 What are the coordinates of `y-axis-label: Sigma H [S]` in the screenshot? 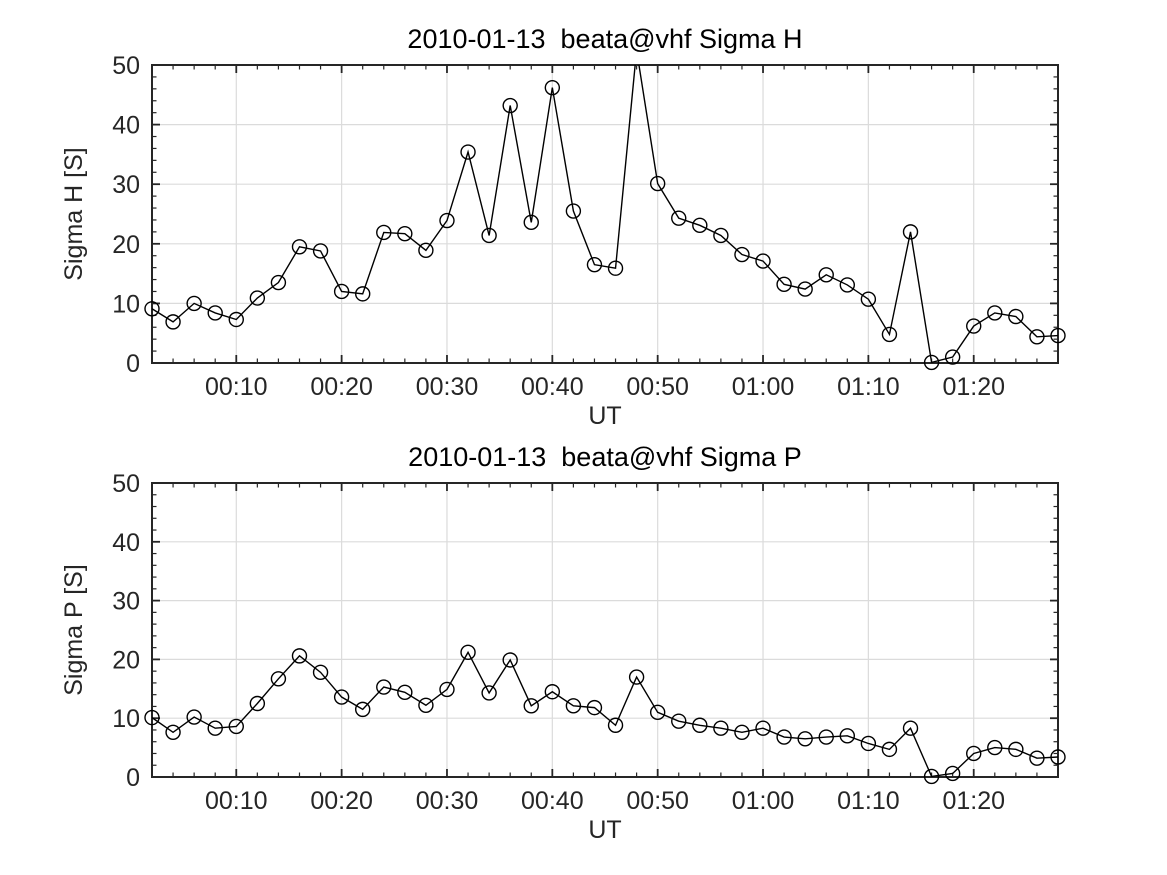 It's located at (74, 213).